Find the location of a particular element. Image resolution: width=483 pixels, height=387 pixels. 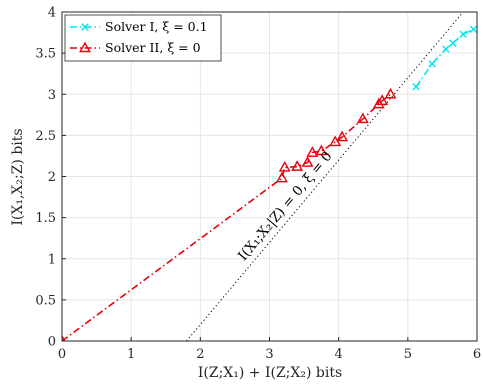

legend-entry-2: Solver II, ξ = 0 is located at coordinates (153, 47).